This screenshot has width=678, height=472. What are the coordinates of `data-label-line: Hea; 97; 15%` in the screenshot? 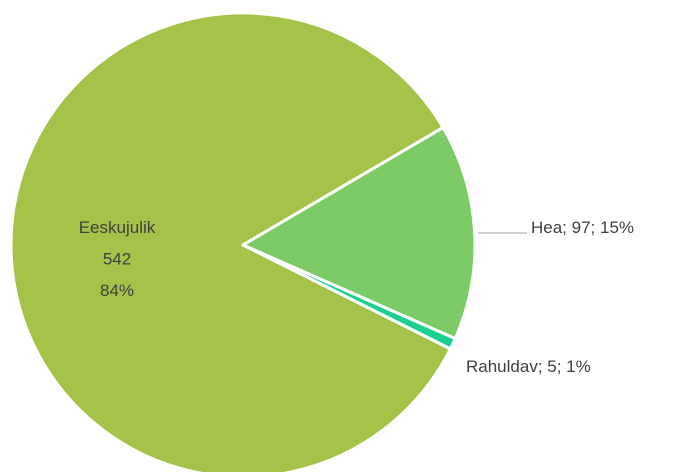 It's located at (582, 227).